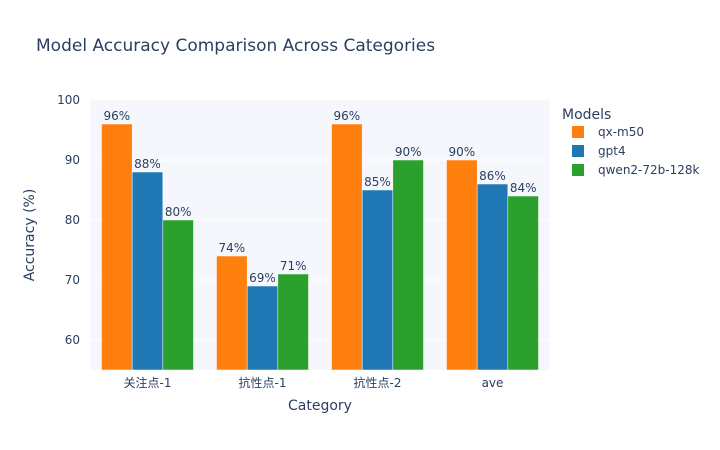 The image size is (720, 450). Describe the element at coordinates (72, 280) in the screenshot. I see `y-tick-label: 70` at that location.